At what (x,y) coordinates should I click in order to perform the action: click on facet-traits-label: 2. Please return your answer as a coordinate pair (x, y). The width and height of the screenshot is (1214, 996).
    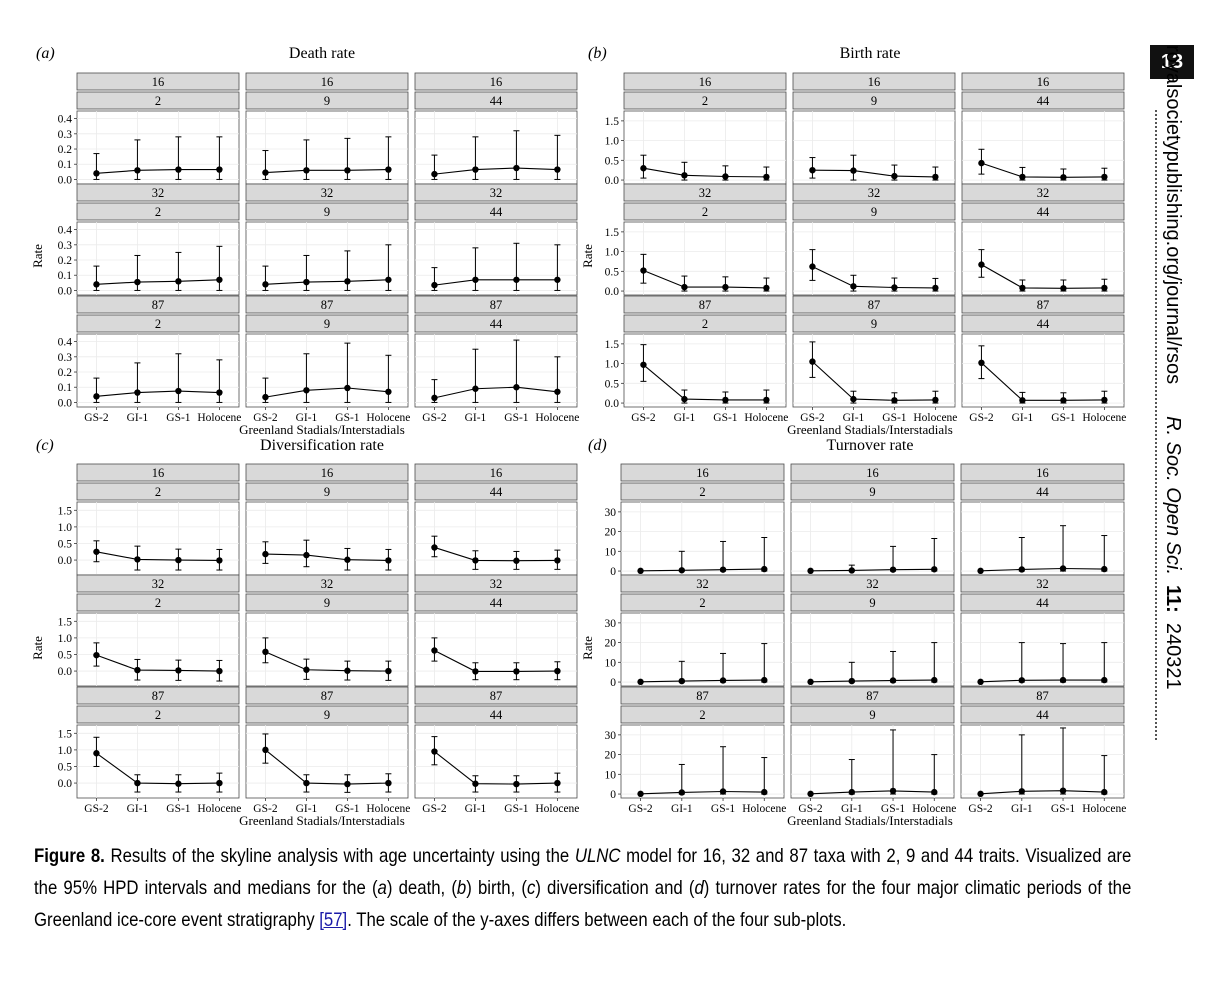
    Looking at the image, I should click on (705, 101).